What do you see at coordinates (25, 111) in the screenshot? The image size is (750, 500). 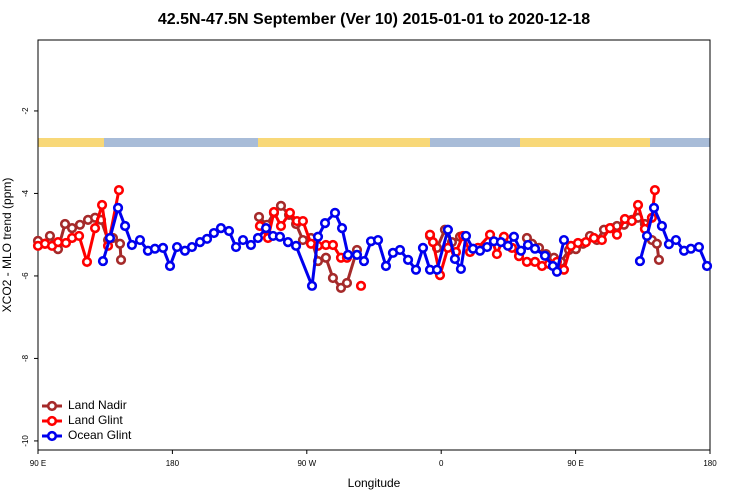 I see `y-tick-label: -2` at bounding box center [25, 111].